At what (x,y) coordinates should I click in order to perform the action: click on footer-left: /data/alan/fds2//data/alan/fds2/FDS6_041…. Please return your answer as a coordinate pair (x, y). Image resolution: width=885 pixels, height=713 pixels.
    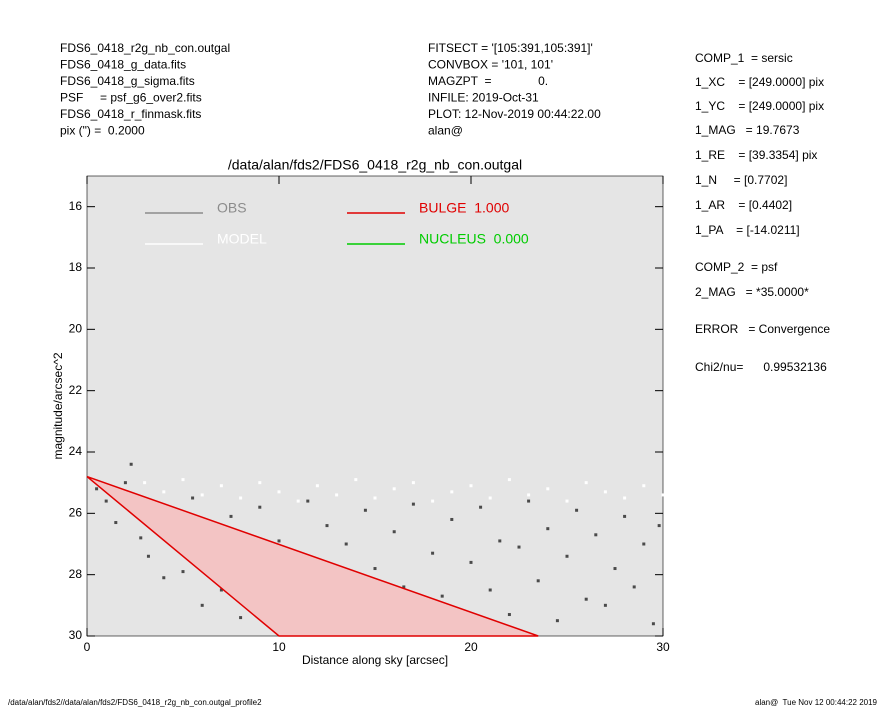
    Looking at the image, I should click on (135, 702).